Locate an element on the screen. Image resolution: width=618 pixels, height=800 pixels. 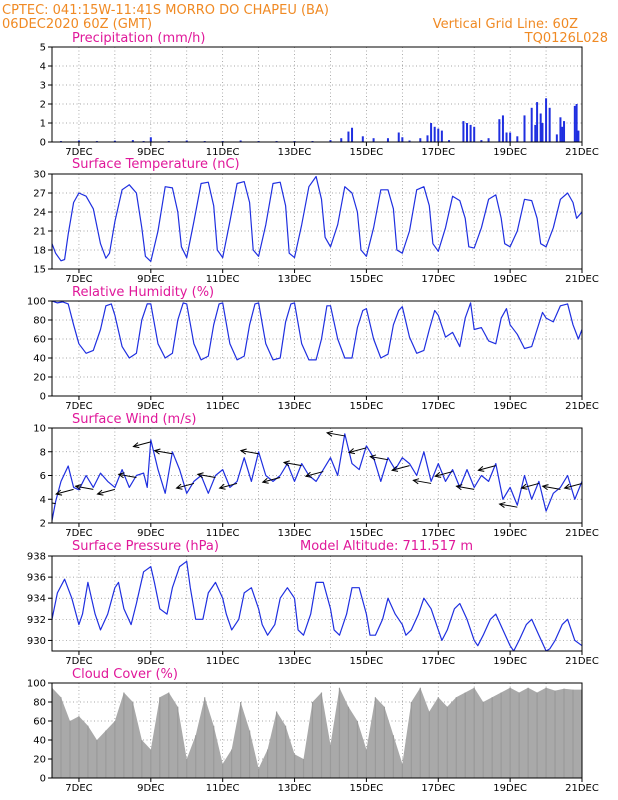
model-altitude-note: Model Altitude: 711.517 m is located at coordinates (386, 546).